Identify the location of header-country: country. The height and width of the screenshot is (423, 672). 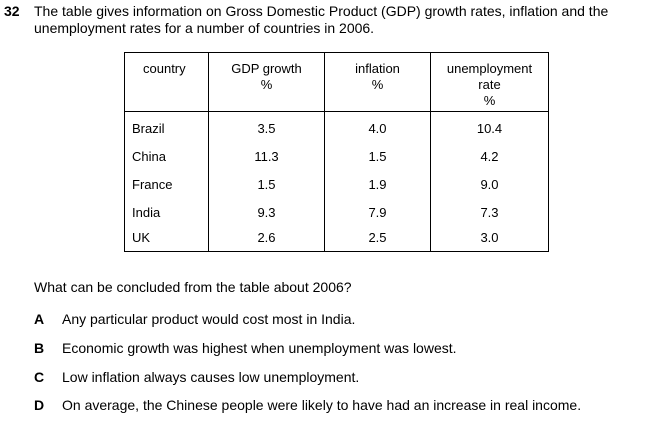
(166, 82).